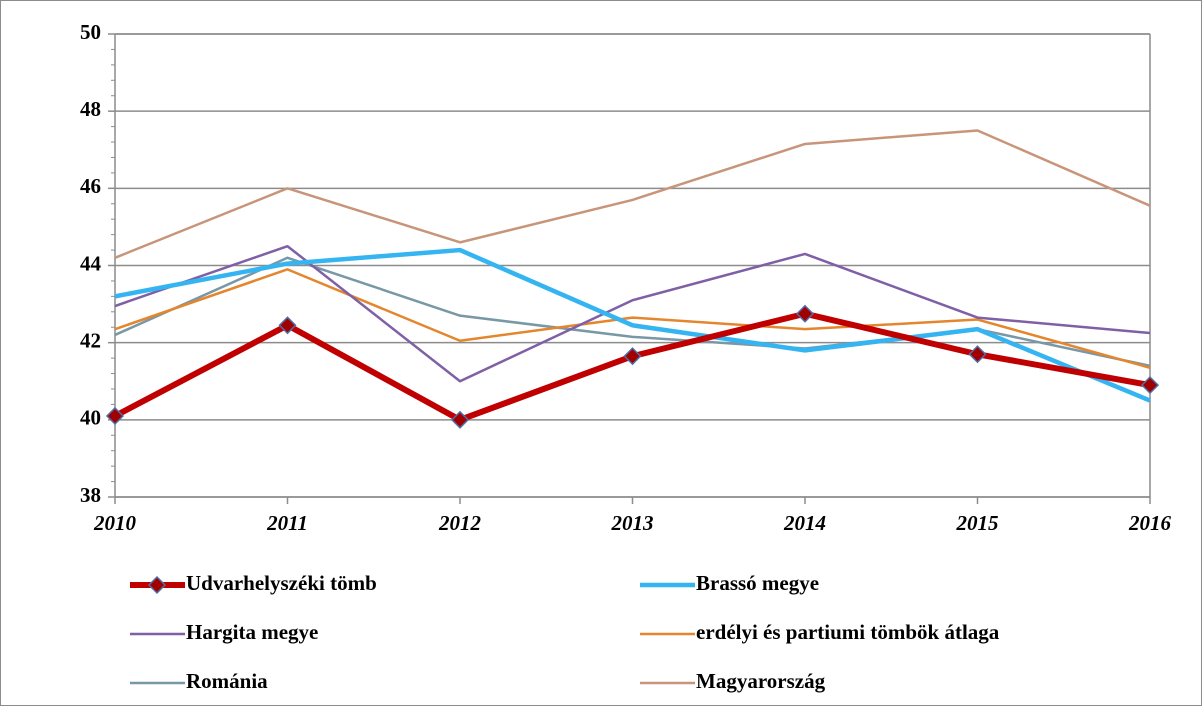 The height and width of the screenshot is (711, 1202). What do you see at coordinates (281, 583) in the screenshot?
I see `legend-label: Udvarhelyszéki tömb` at bounding box center [281, 583].